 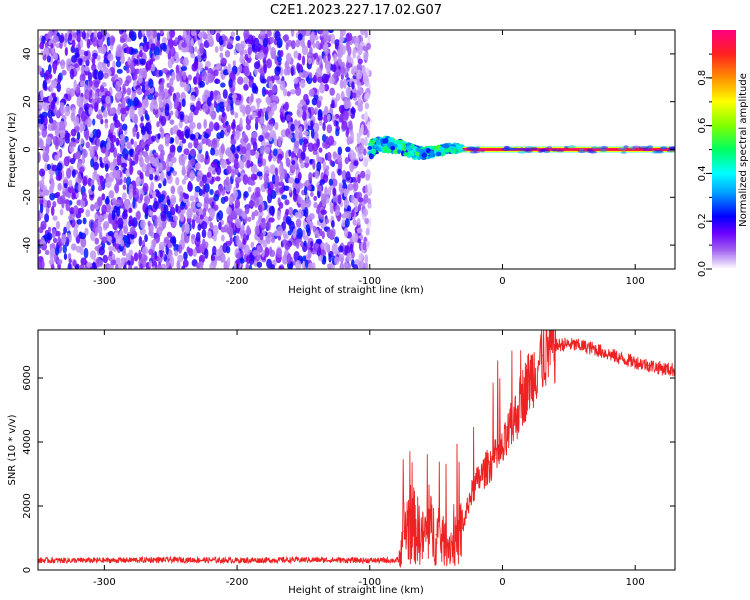 I want to click on spectrogram-x-tick-label: -100, so click(x=369, y=281).